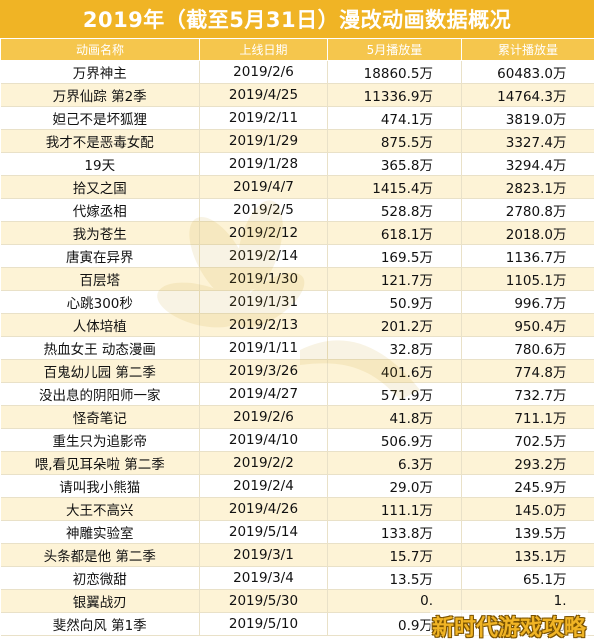 The width and height of the screenshot is (594, 644). What do you see at coordinates (263, 532) in the screenshot?
I see `cell-date: 2019/5/14` at bounding box center [263, 532].